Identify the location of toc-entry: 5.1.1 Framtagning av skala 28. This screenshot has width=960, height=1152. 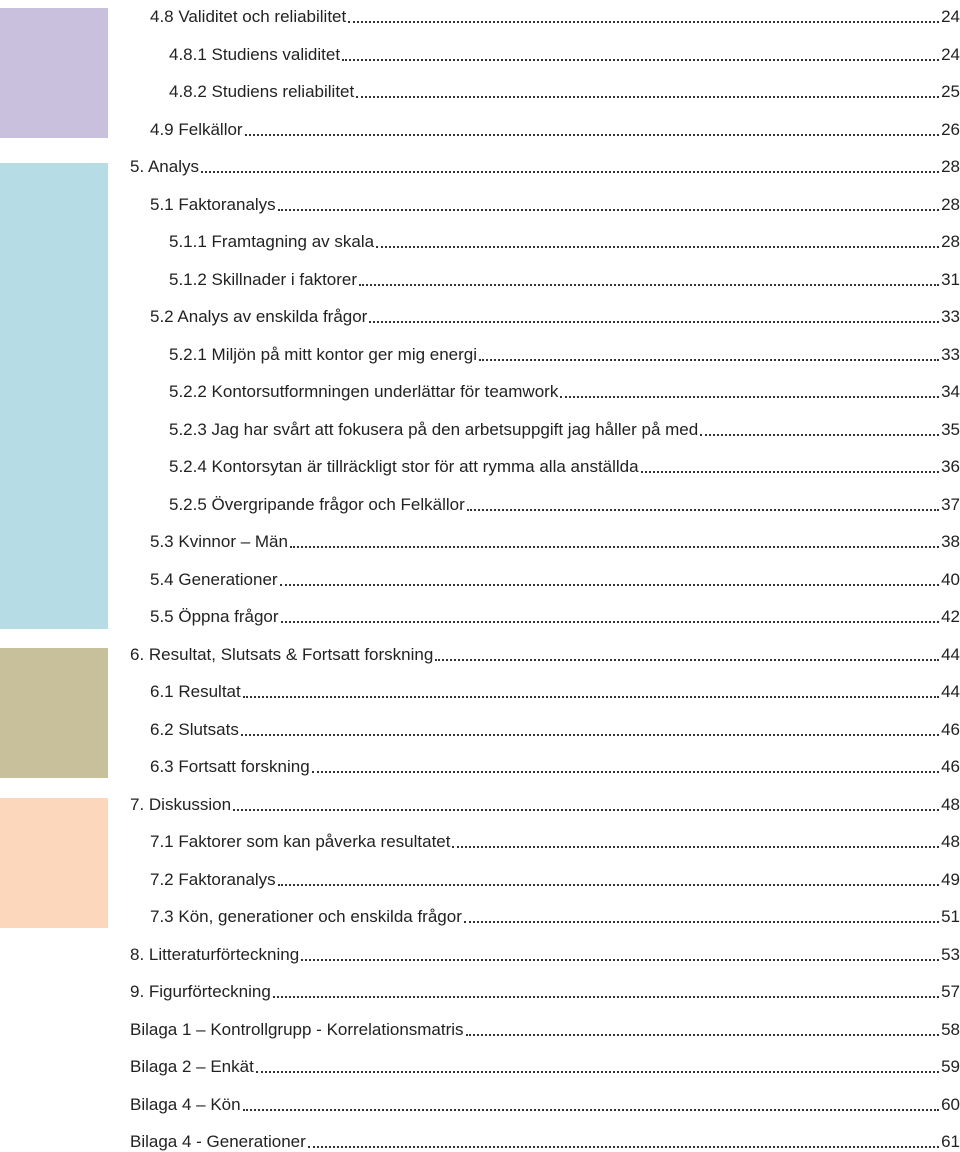
(564, 240).